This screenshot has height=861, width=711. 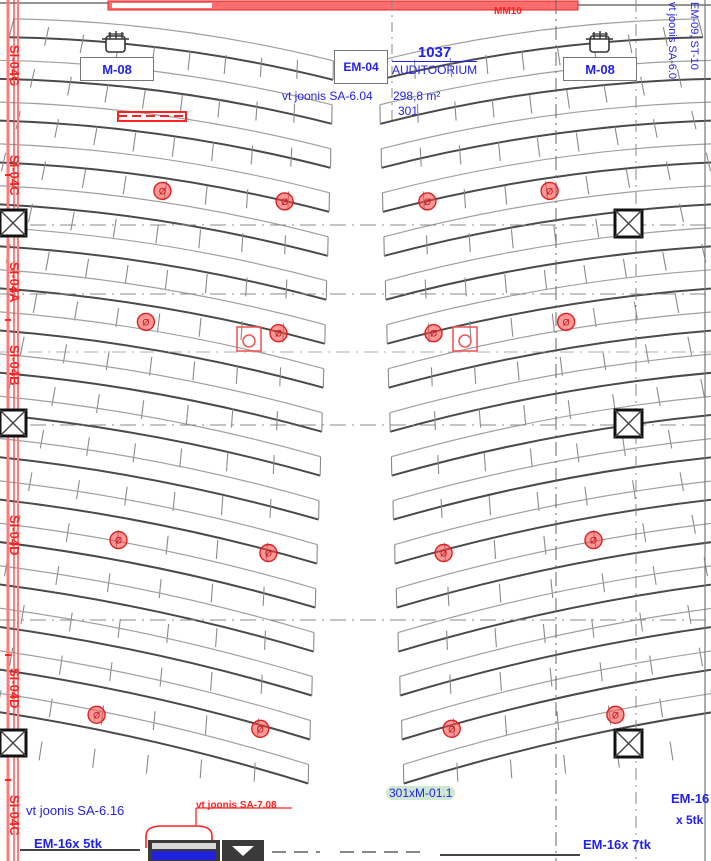 What do you see at coordinates (14, 535) in the screenshot?
I see `grid-label-left: SI-04D` at bounding box center [14, 535].